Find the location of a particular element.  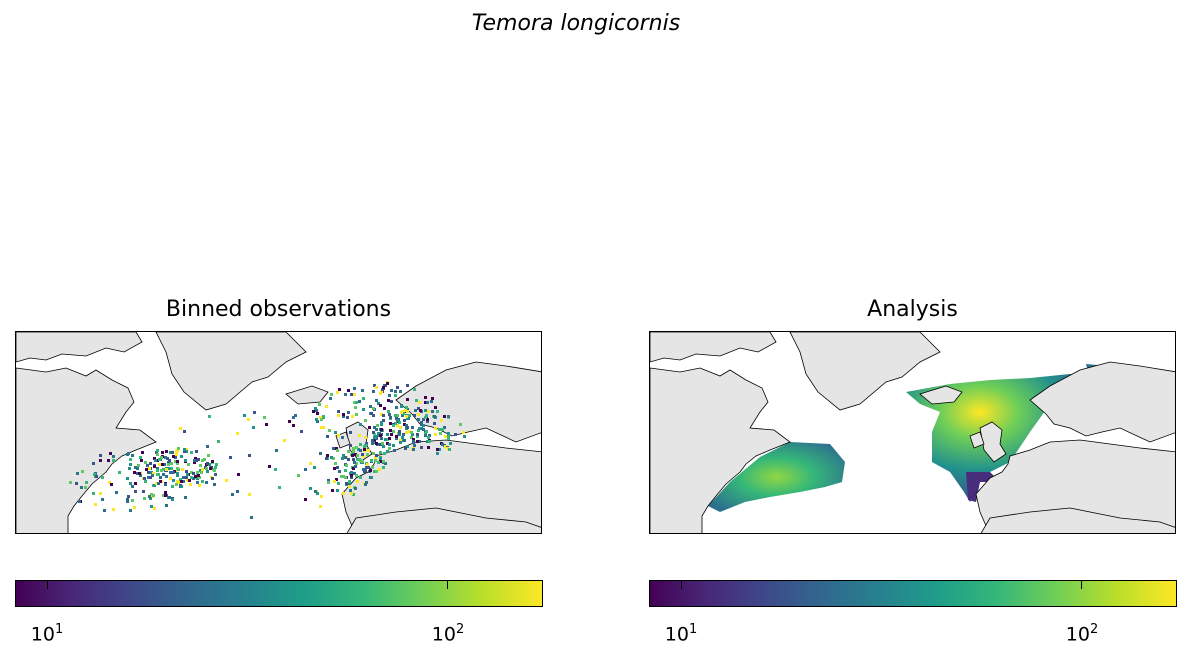

colorbar-analysis is located at coordinates (913, 593).